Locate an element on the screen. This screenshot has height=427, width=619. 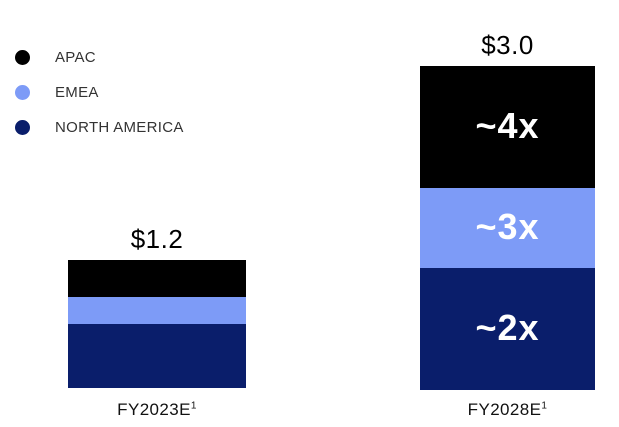
segment-multiplier-label: ~3x is located at coordinates (507, 226).